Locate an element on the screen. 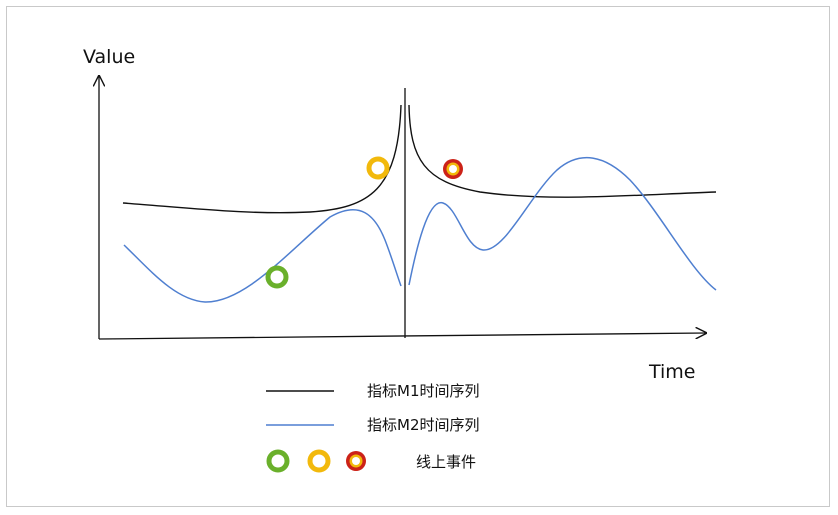  x-axis is located at coordinates (402, 336).